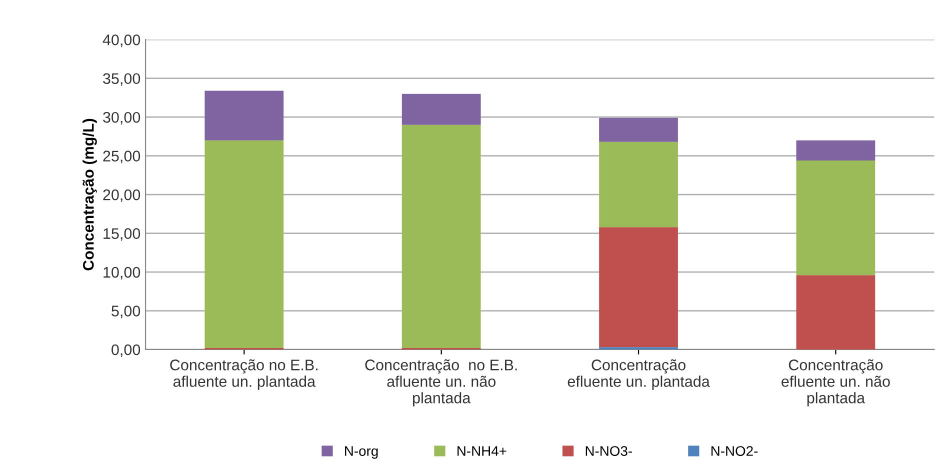  What do you see at coordinates (361, 452) in the screenshot?
I see `legend-label: N-org` at bounding box center [361, 452].